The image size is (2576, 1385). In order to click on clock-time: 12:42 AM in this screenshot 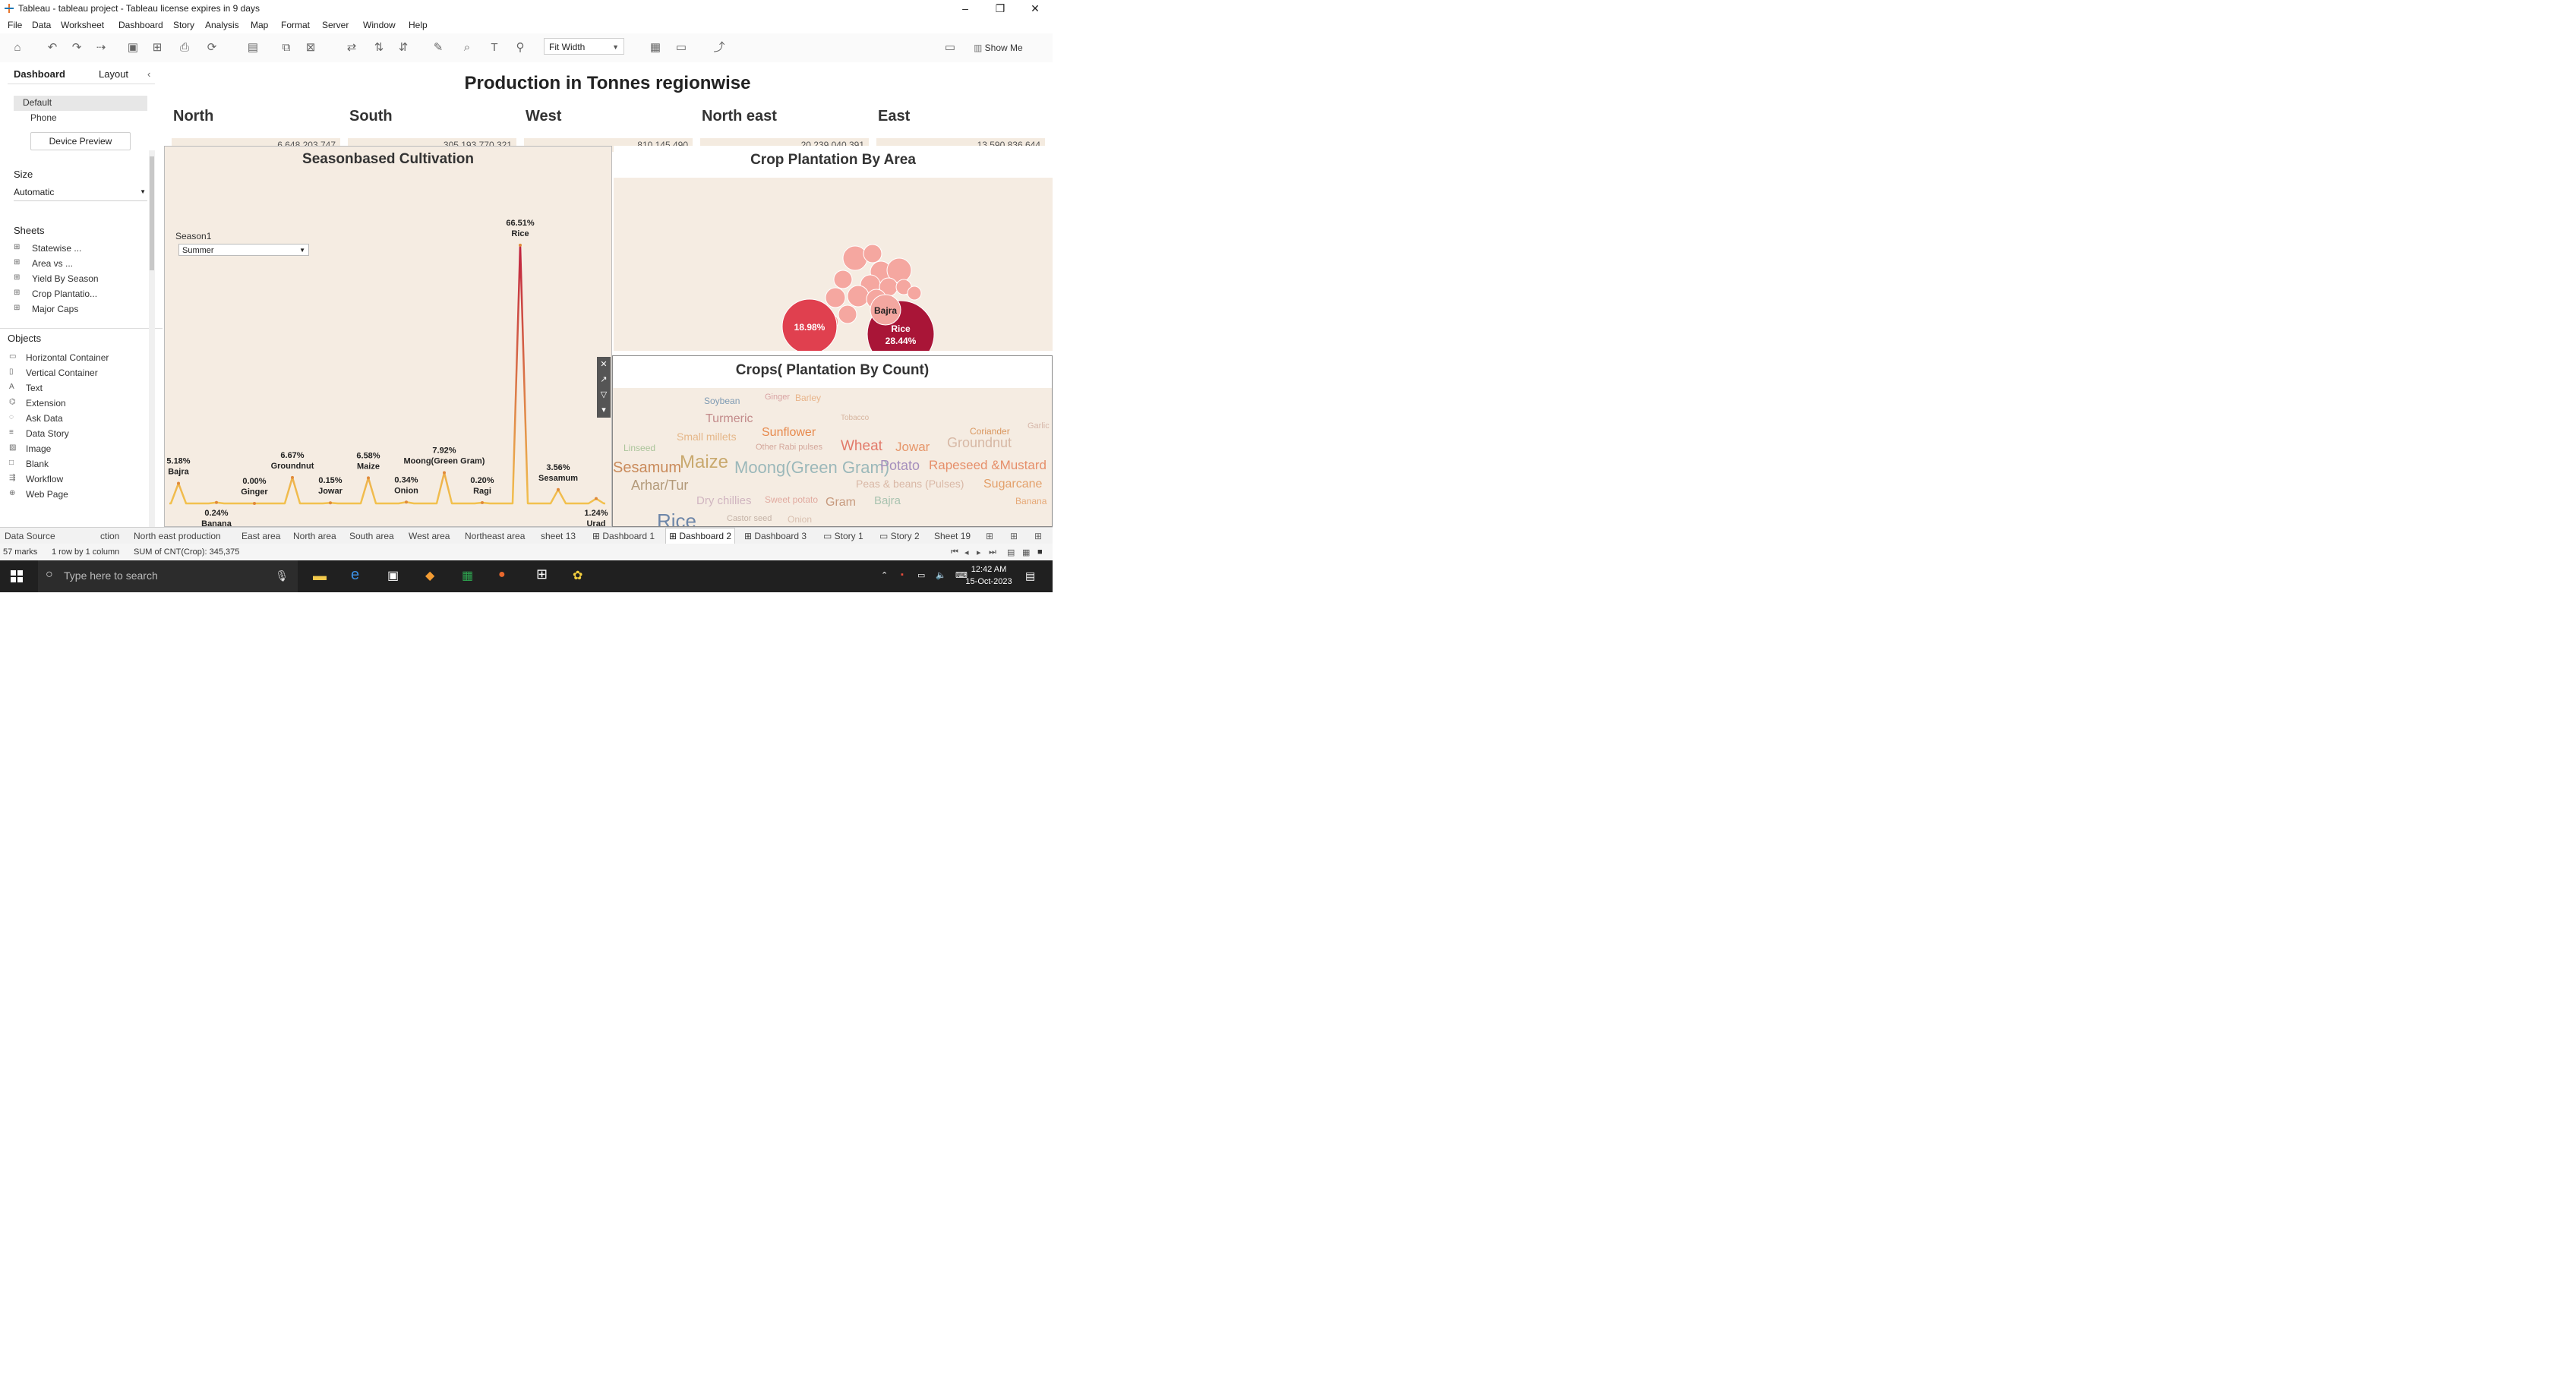, I will do `click(989, 570)`.